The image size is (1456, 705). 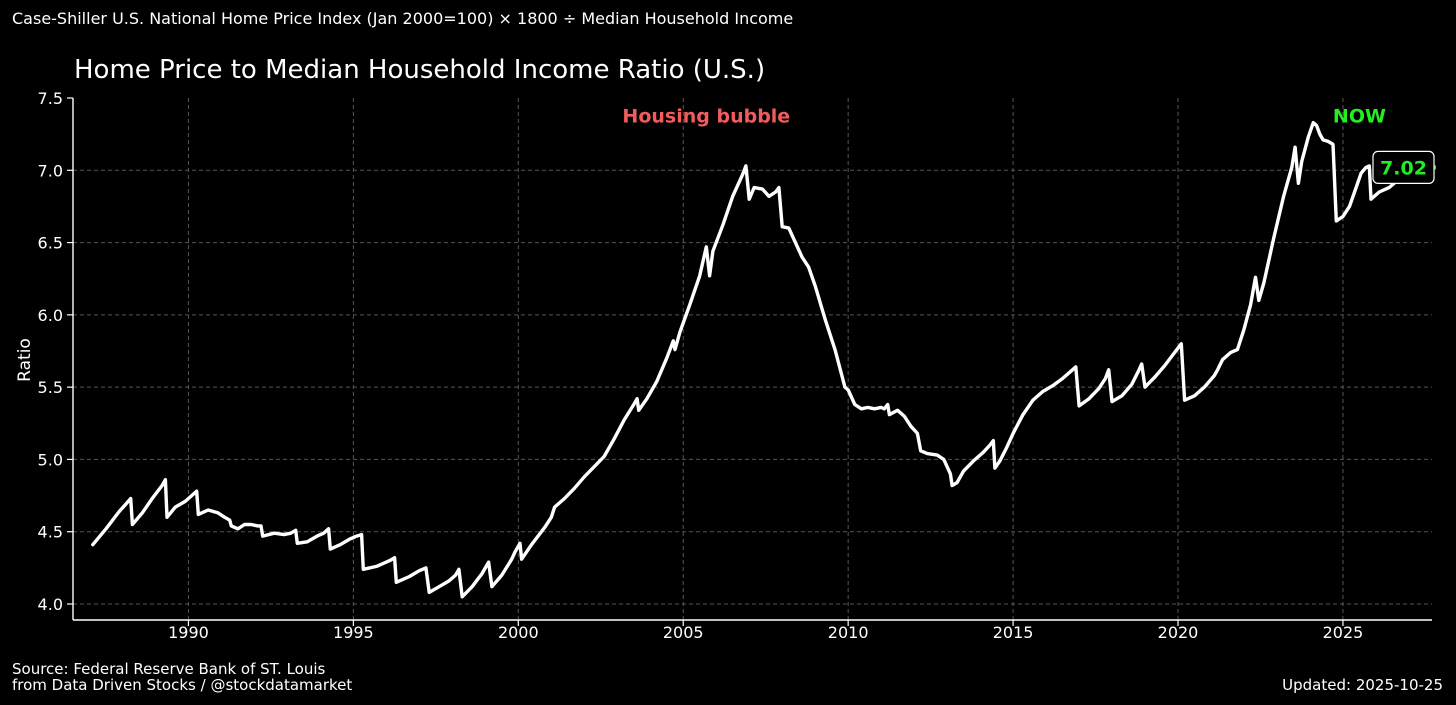 I want to click on x-tick-label: 2020, so click(x=1178, y=632).